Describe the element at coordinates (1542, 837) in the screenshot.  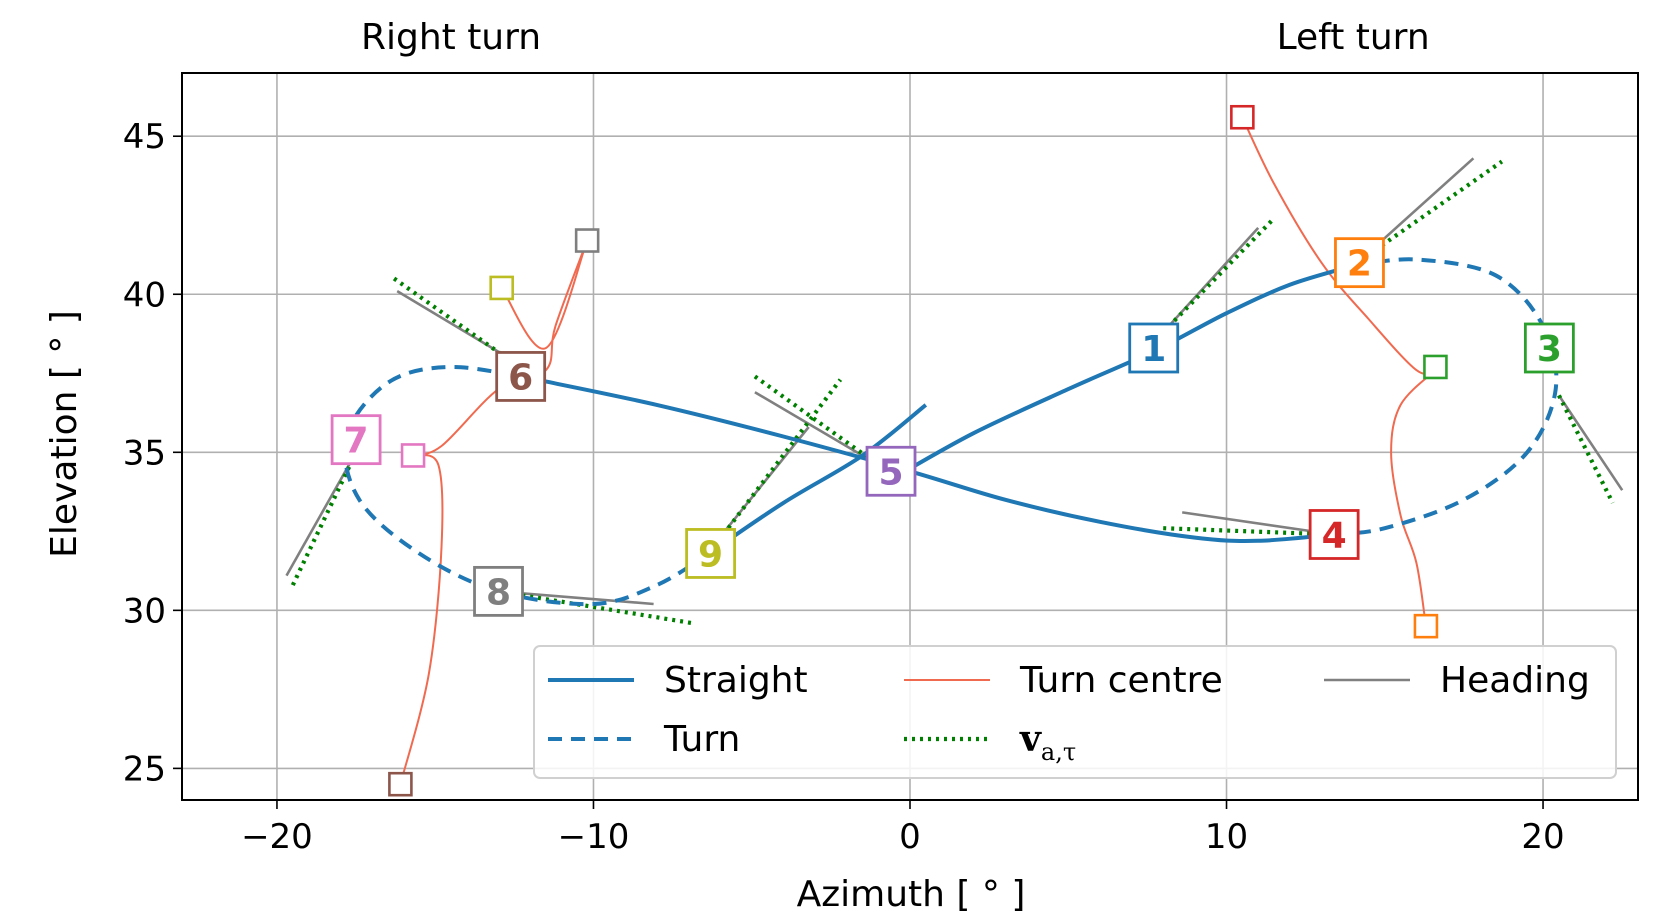
I see `x-tick-label: 20` at that location.